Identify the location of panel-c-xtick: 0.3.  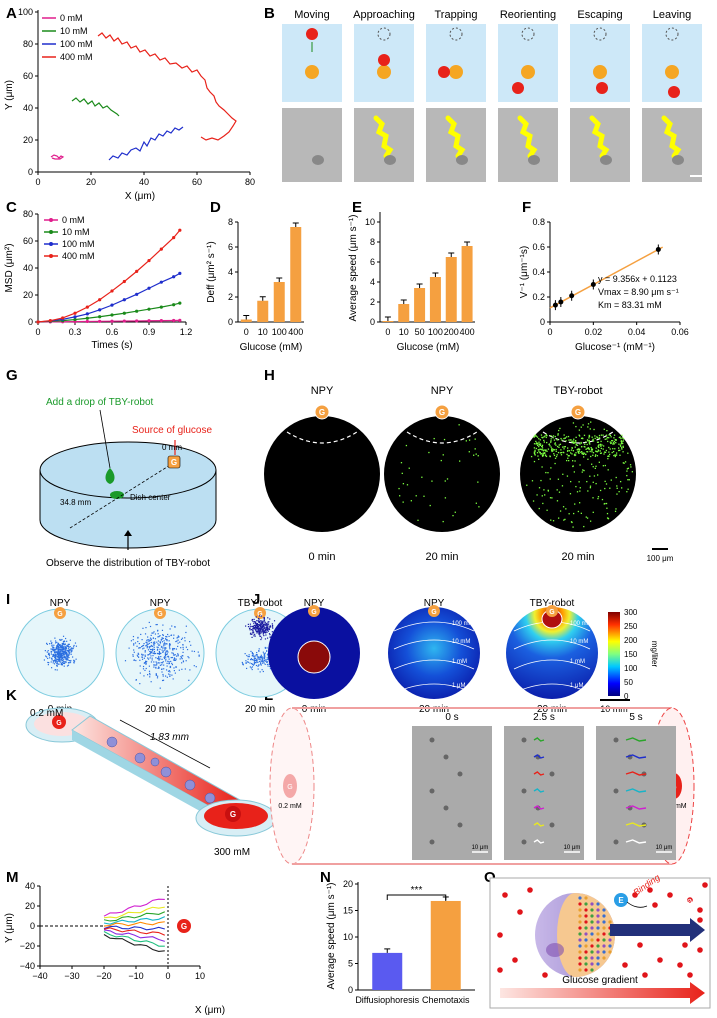
(75, 332).